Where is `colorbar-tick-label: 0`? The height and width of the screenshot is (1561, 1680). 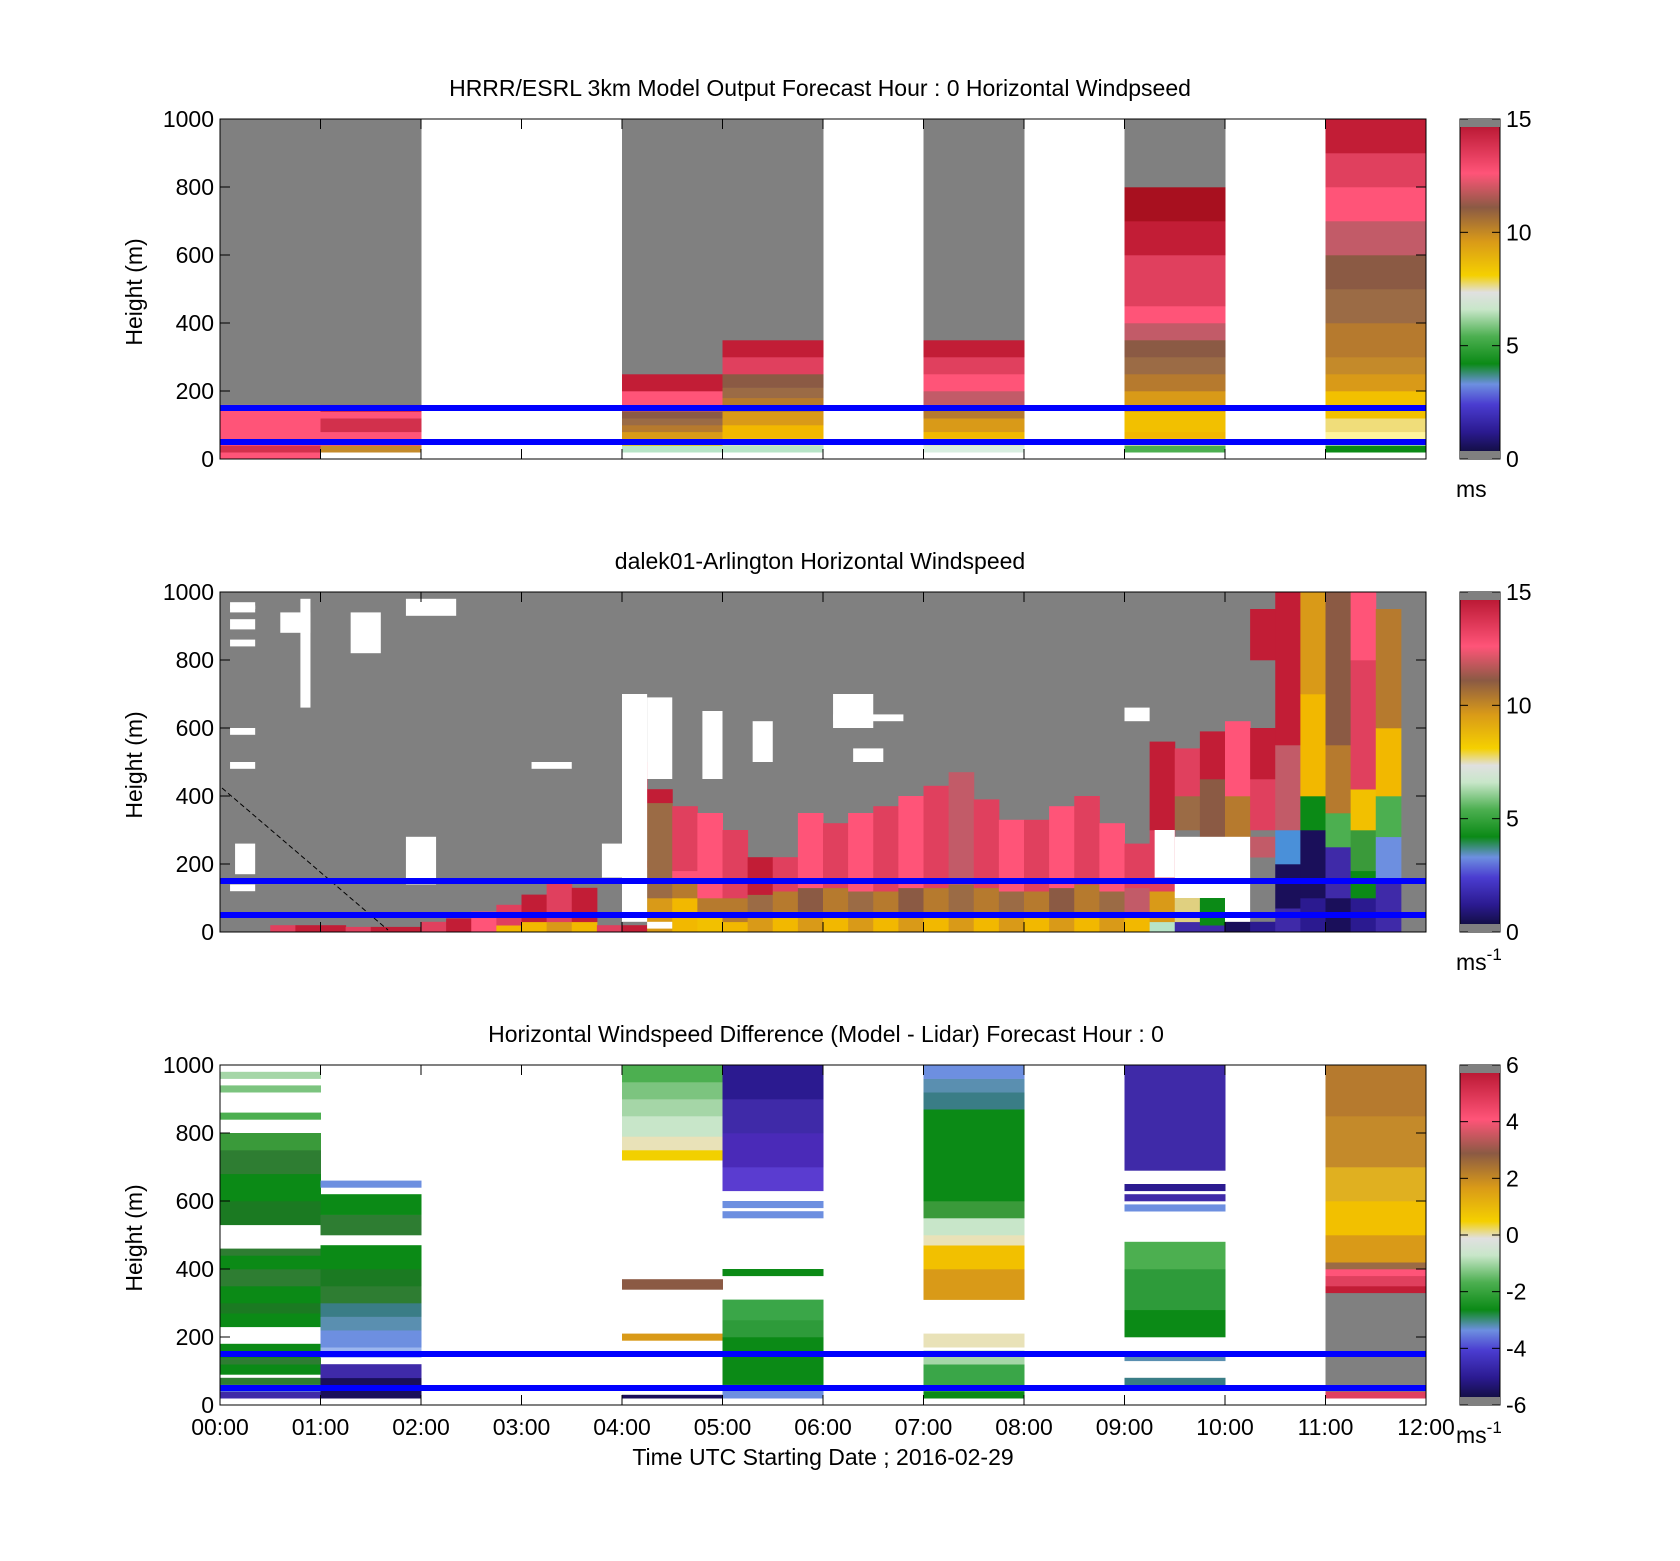
colorbar-tick-label: 0 is located at coordinates (1512, 1235).